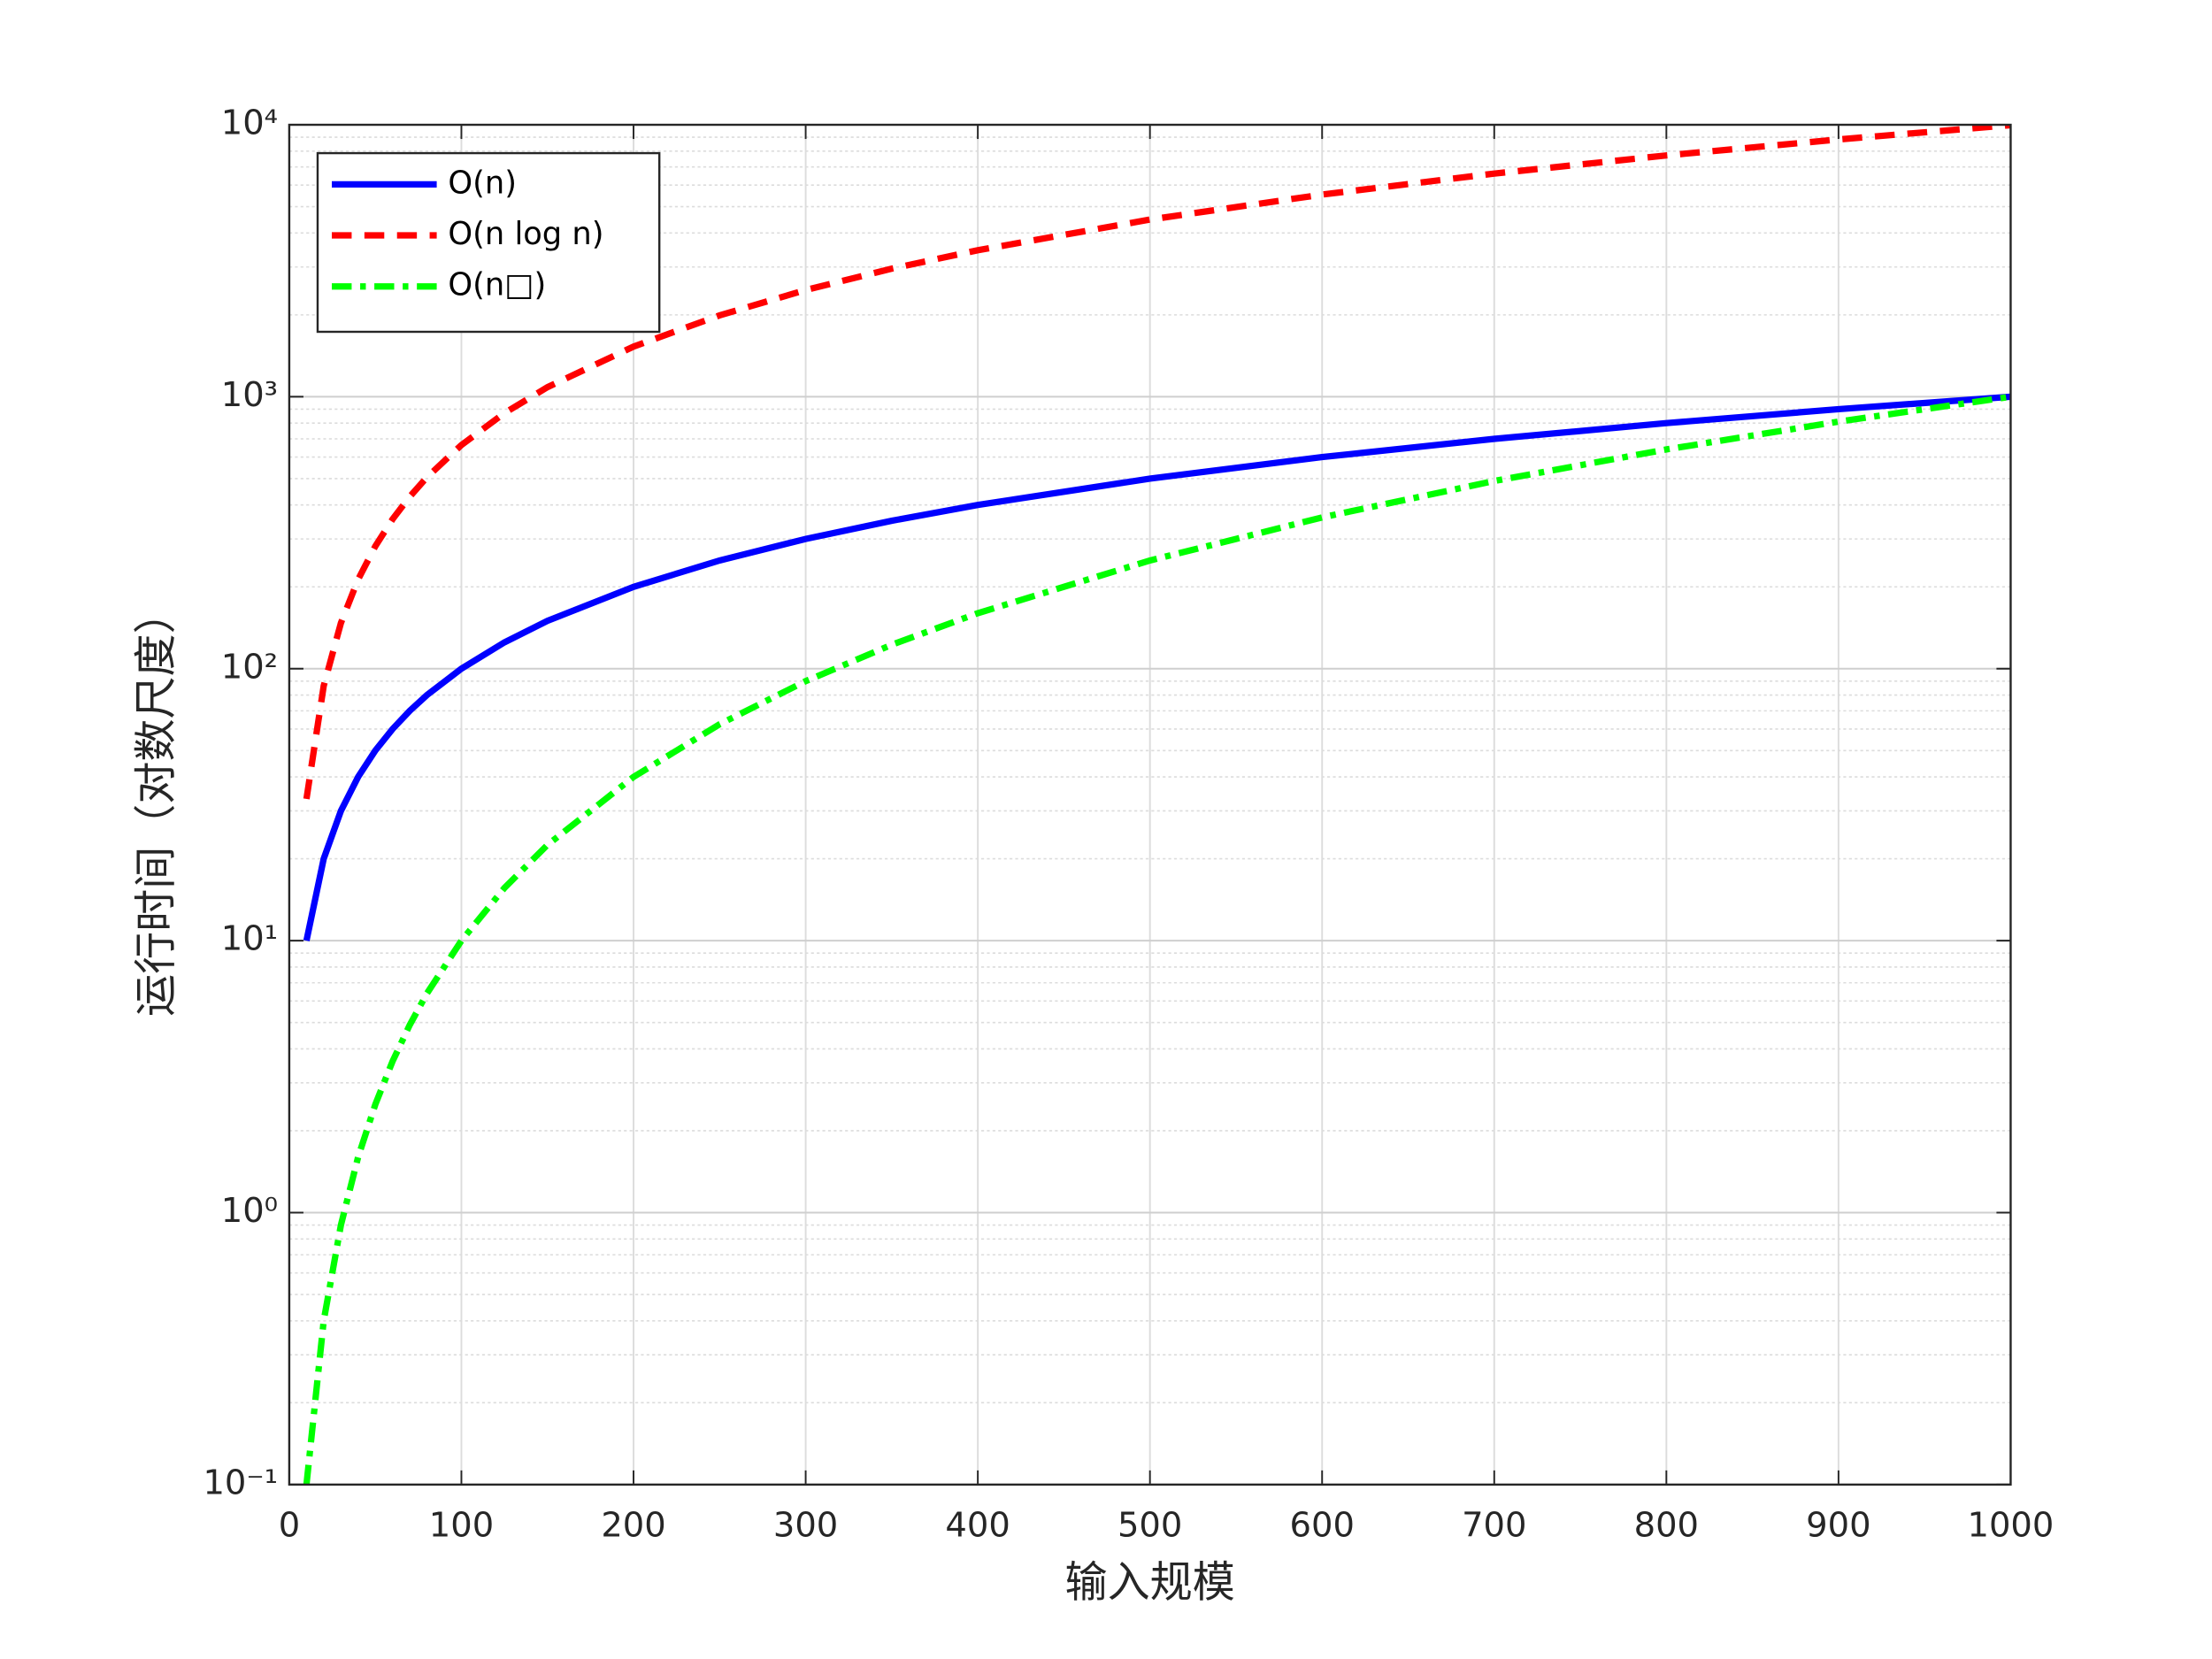 The image size is (2212, 1659). I want to click on y-tick-label: 10³, so click(250, 395).